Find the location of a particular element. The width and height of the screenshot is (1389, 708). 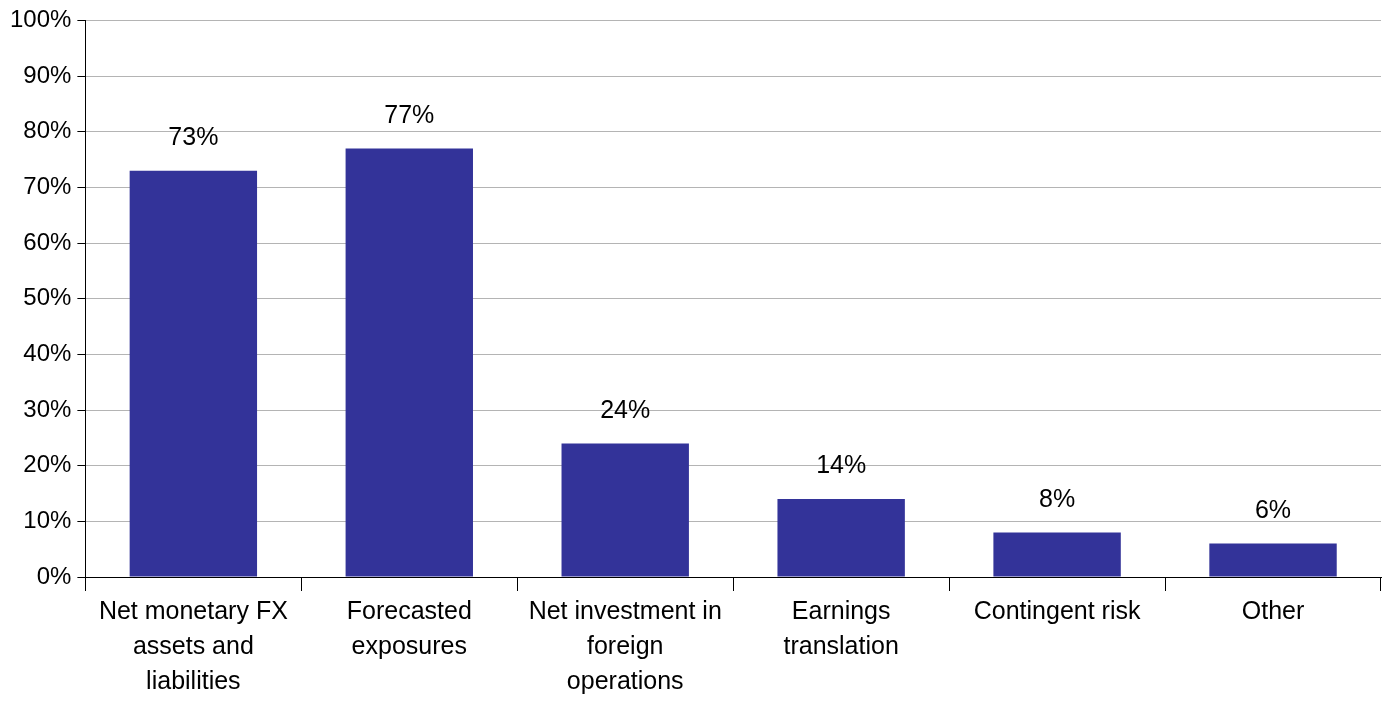

data-label: 6% is located at coordinates (1273, 508).